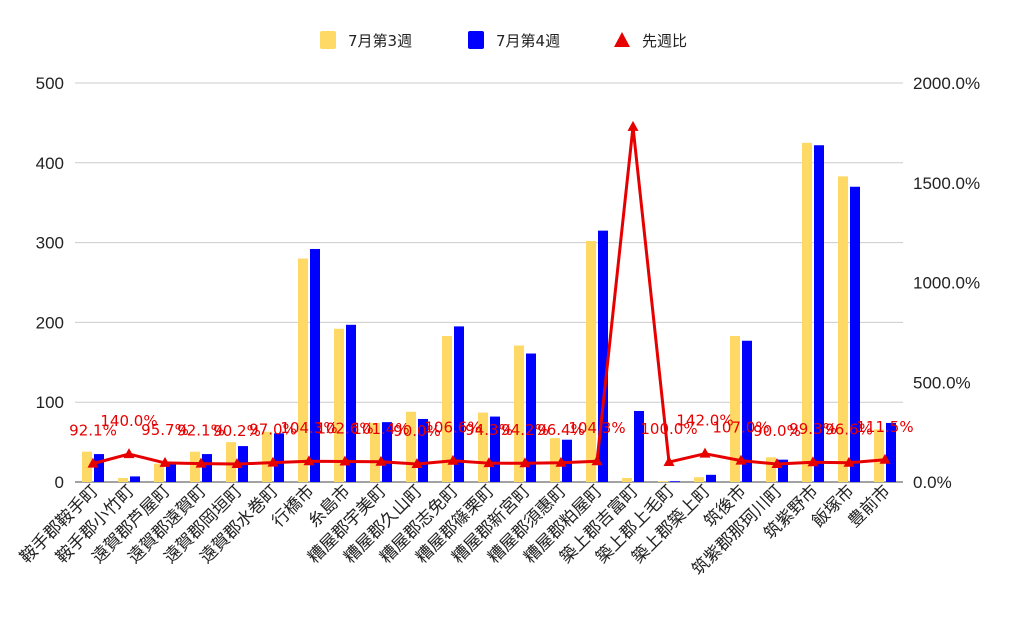  I want to click on data-label: 90.2%, so click(237, 431).